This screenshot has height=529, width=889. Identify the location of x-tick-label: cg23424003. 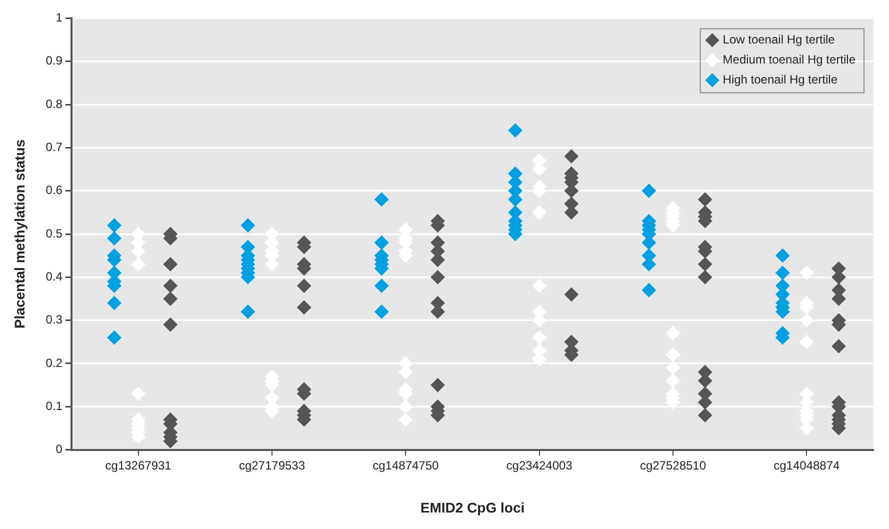
(539, 465).